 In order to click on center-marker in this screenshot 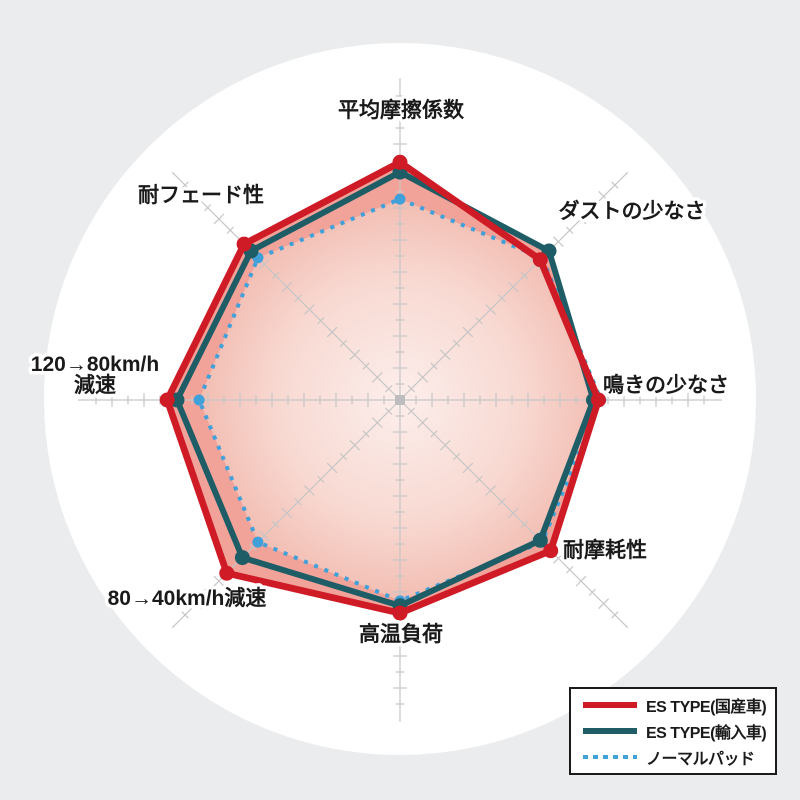, I will do `click(400, 400)`.